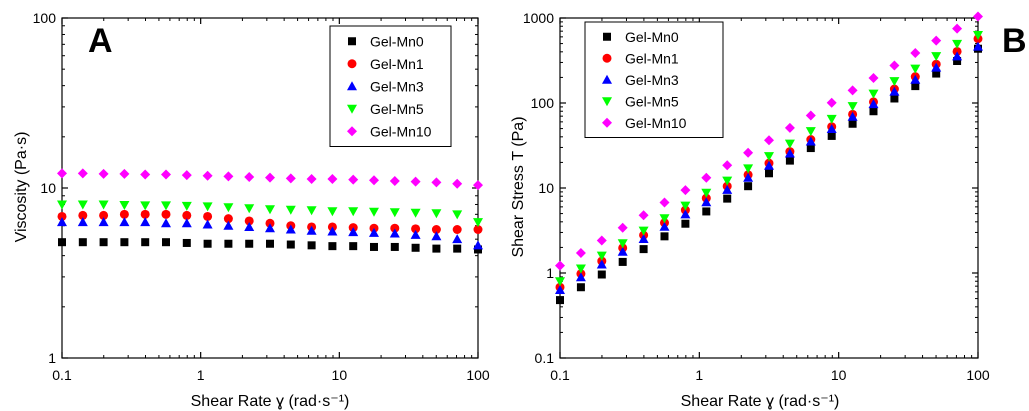 Image resolution: width=1029 pixels, height=411 pixels. Describe the element at coordinates (1014, 41) in the screenshot. I see `panel-label-b: B` at that location.